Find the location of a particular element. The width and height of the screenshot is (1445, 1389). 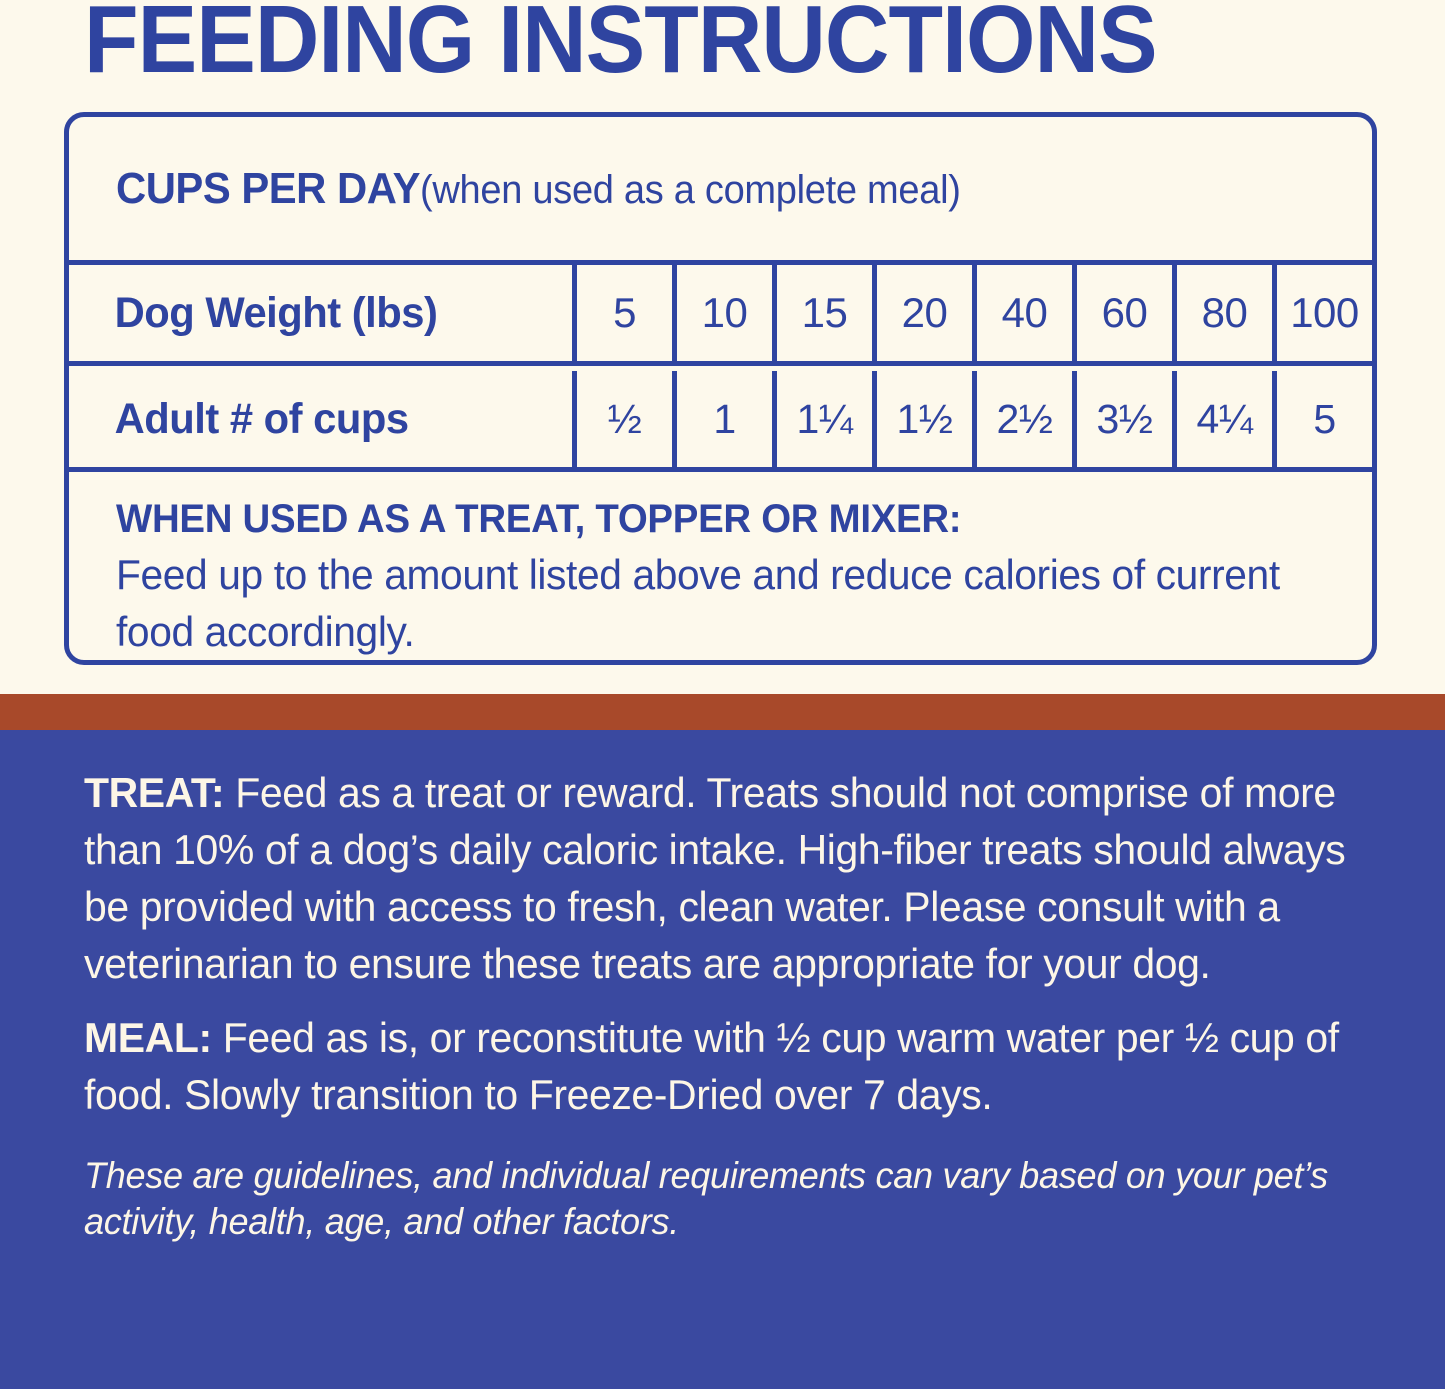

row-label-dog-weight: Dog Weight (lbs) is located at coordinates (276, 312).